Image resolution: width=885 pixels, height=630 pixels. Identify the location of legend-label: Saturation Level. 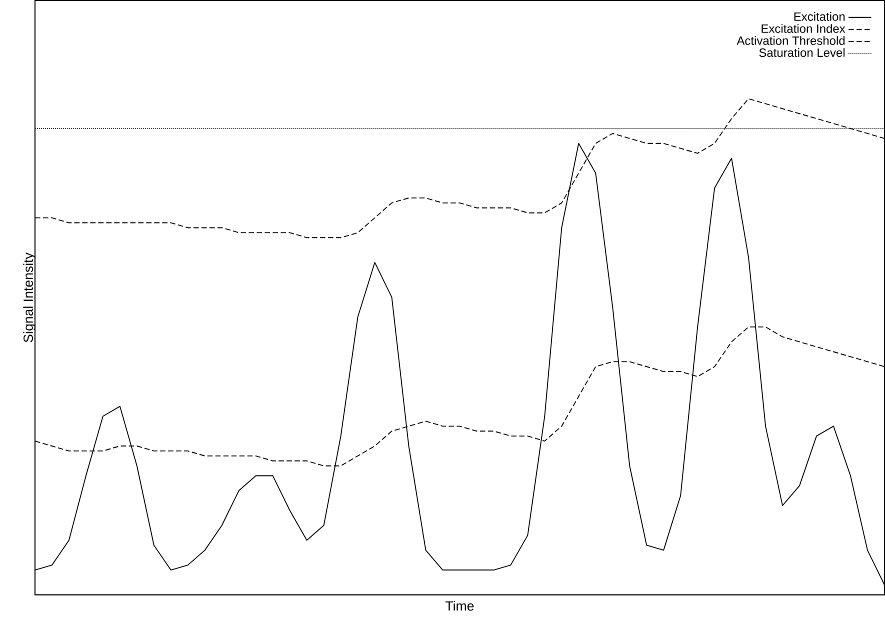
(802, 52).